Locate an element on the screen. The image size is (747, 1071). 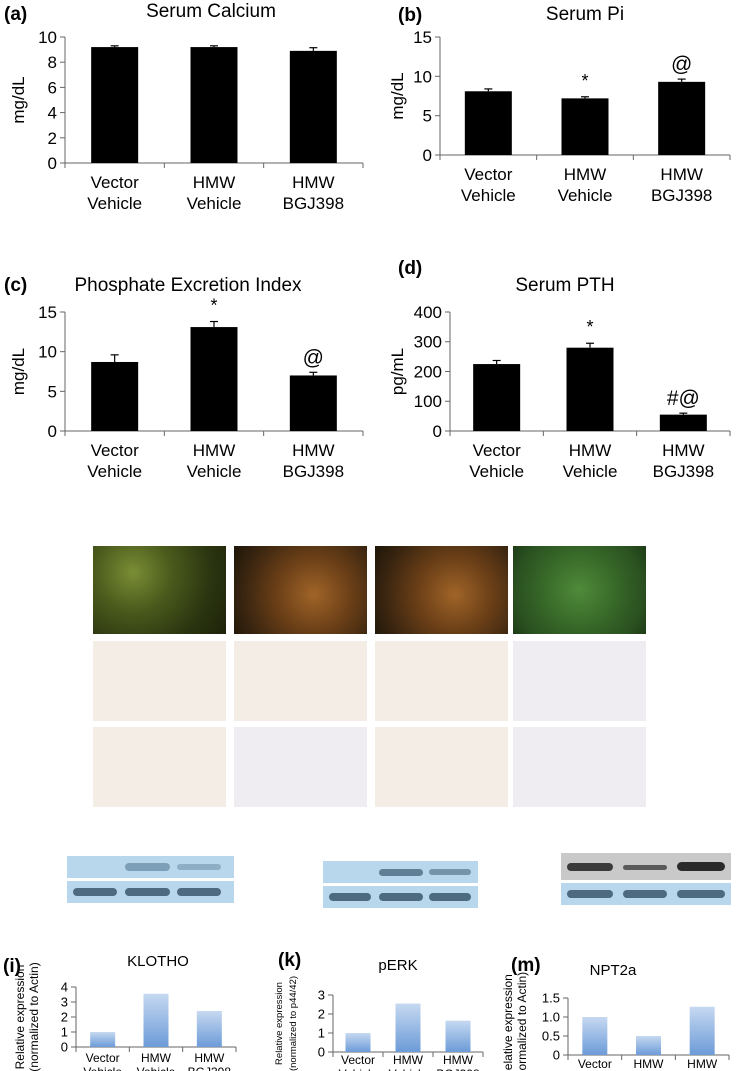
y-tick-label-b-3: 15 is located at coordinates (422, 37).